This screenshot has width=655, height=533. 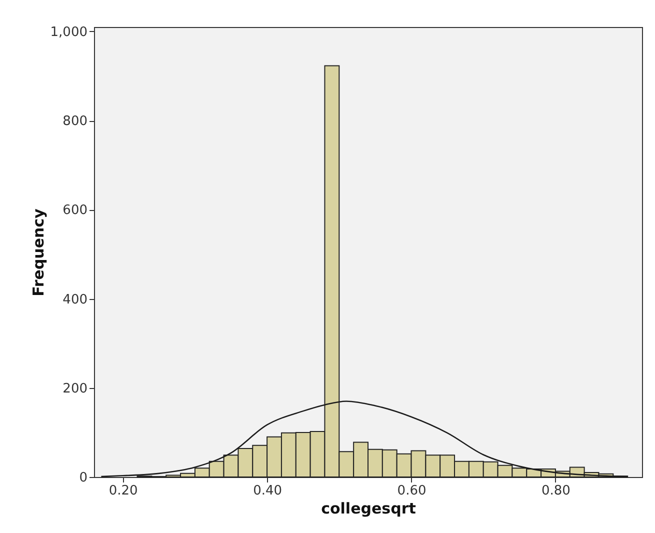 What do you see at coordinates (75, 122) in the screenshot?
I see `y-tick-label: 800` at bounding box center [75, 122].